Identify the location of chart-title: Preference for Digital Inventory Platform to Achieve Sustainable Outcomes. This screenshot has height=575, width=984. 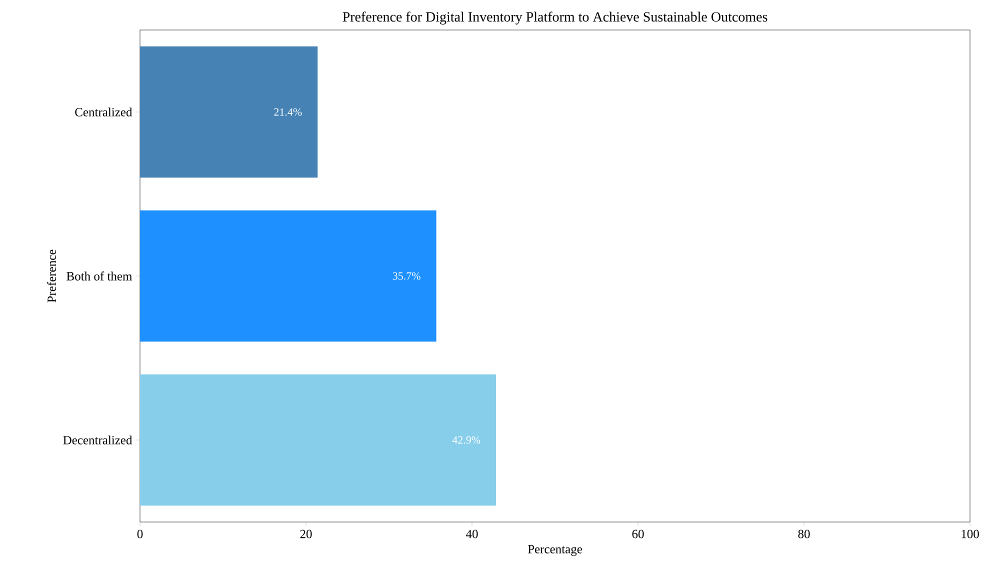
(555, 18).